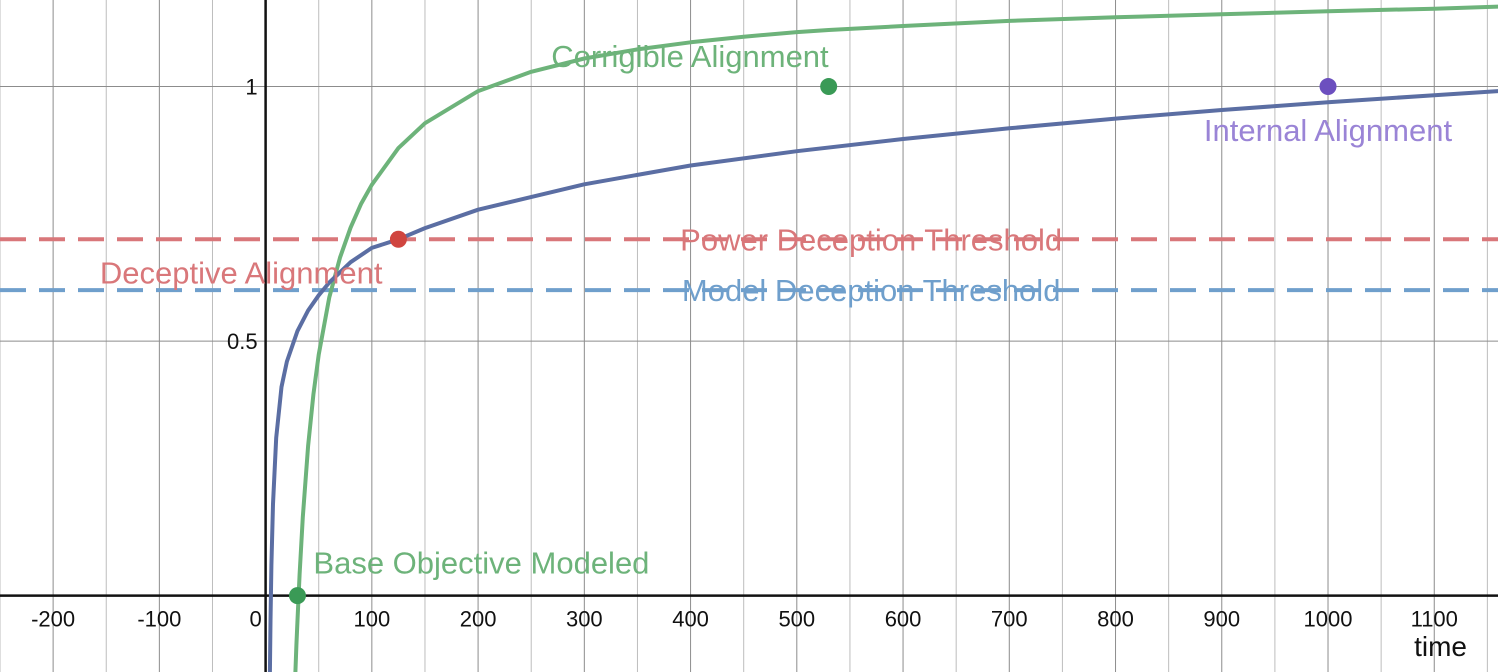  What do you see at coordinates (749, 265) in the screenshot?
I see `threshold-lines` at bounding box center [749, 265].